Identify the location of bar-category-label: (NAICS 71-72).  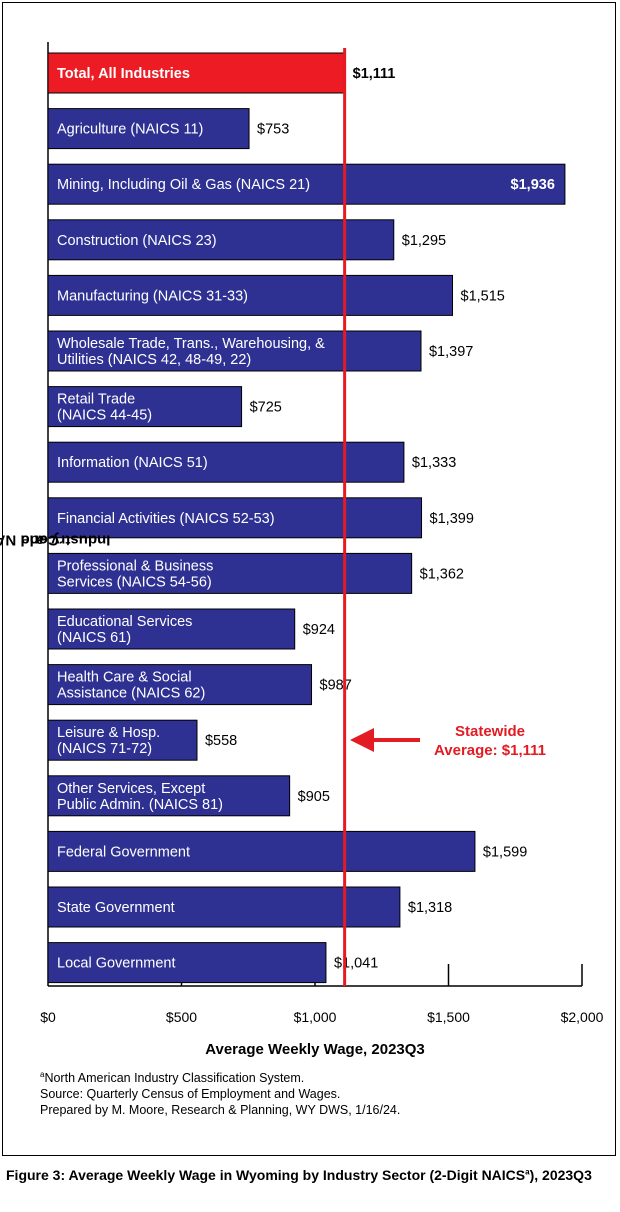
(104, 749).